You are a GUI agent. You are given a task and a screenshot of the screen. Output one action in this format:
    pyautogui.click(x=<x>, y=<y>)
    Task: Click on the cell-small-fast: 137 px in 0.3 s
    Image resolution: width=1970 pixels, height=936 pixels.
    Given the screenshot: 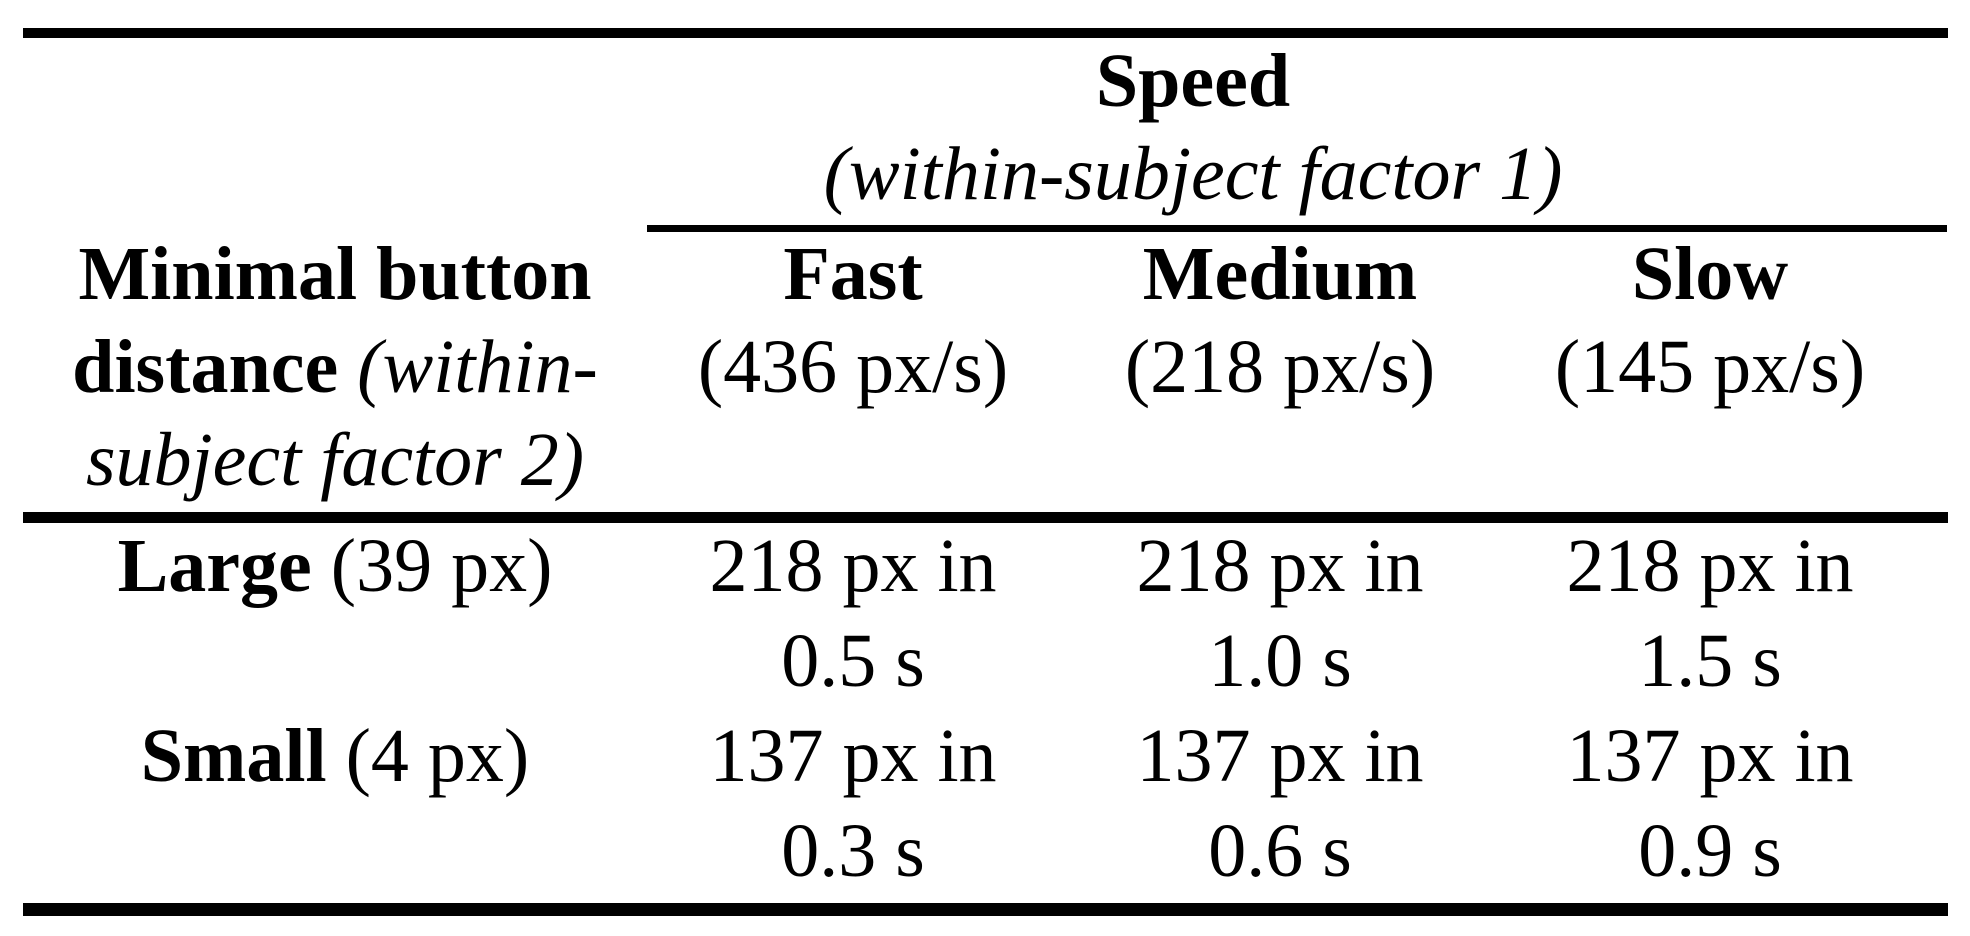 What is the action you would take?
    pyautogui.click(x=853, y=804)
    